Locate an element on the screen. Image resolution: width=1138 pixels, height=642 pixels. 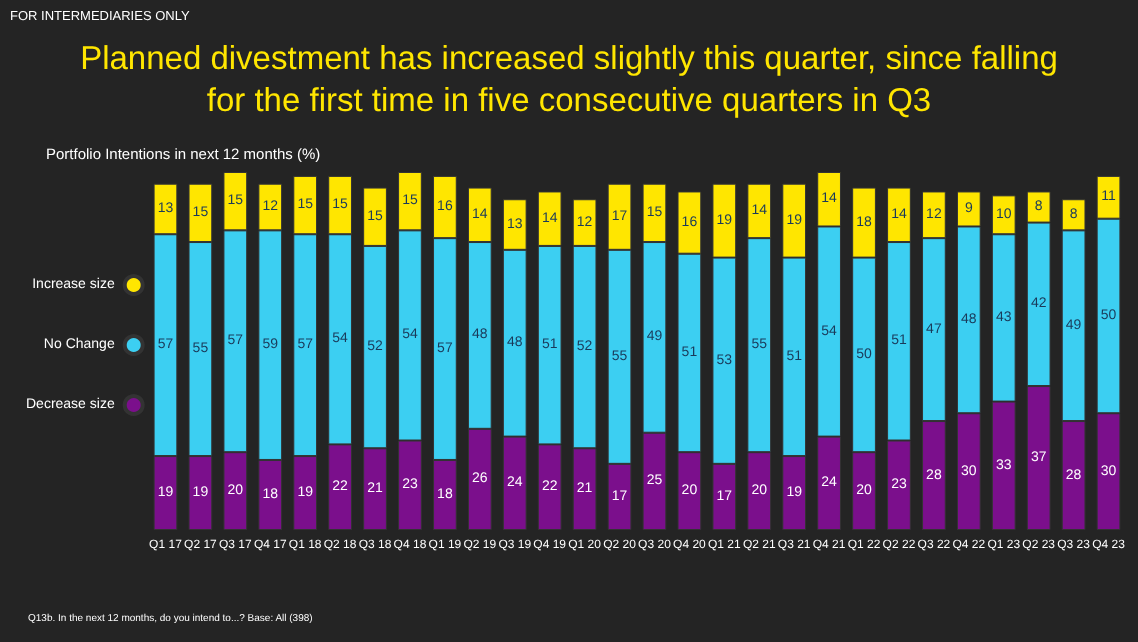
chart-title: Planned divestment has increased slightly this quarter, since falling for the first time in five consecutive quarters in Q3 is located at coordinates (569, 80).